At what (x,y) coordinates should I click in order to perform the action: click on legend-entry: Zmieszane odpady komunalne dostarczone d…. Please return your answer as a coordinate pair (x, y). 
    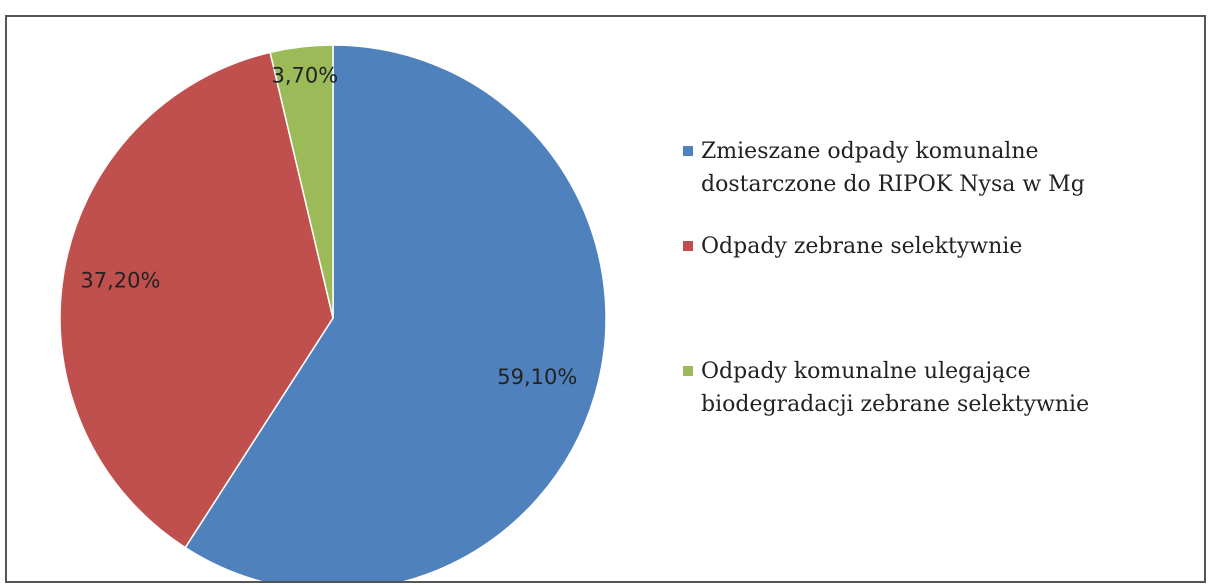
    Looking at the image, I should click on (924, 168).